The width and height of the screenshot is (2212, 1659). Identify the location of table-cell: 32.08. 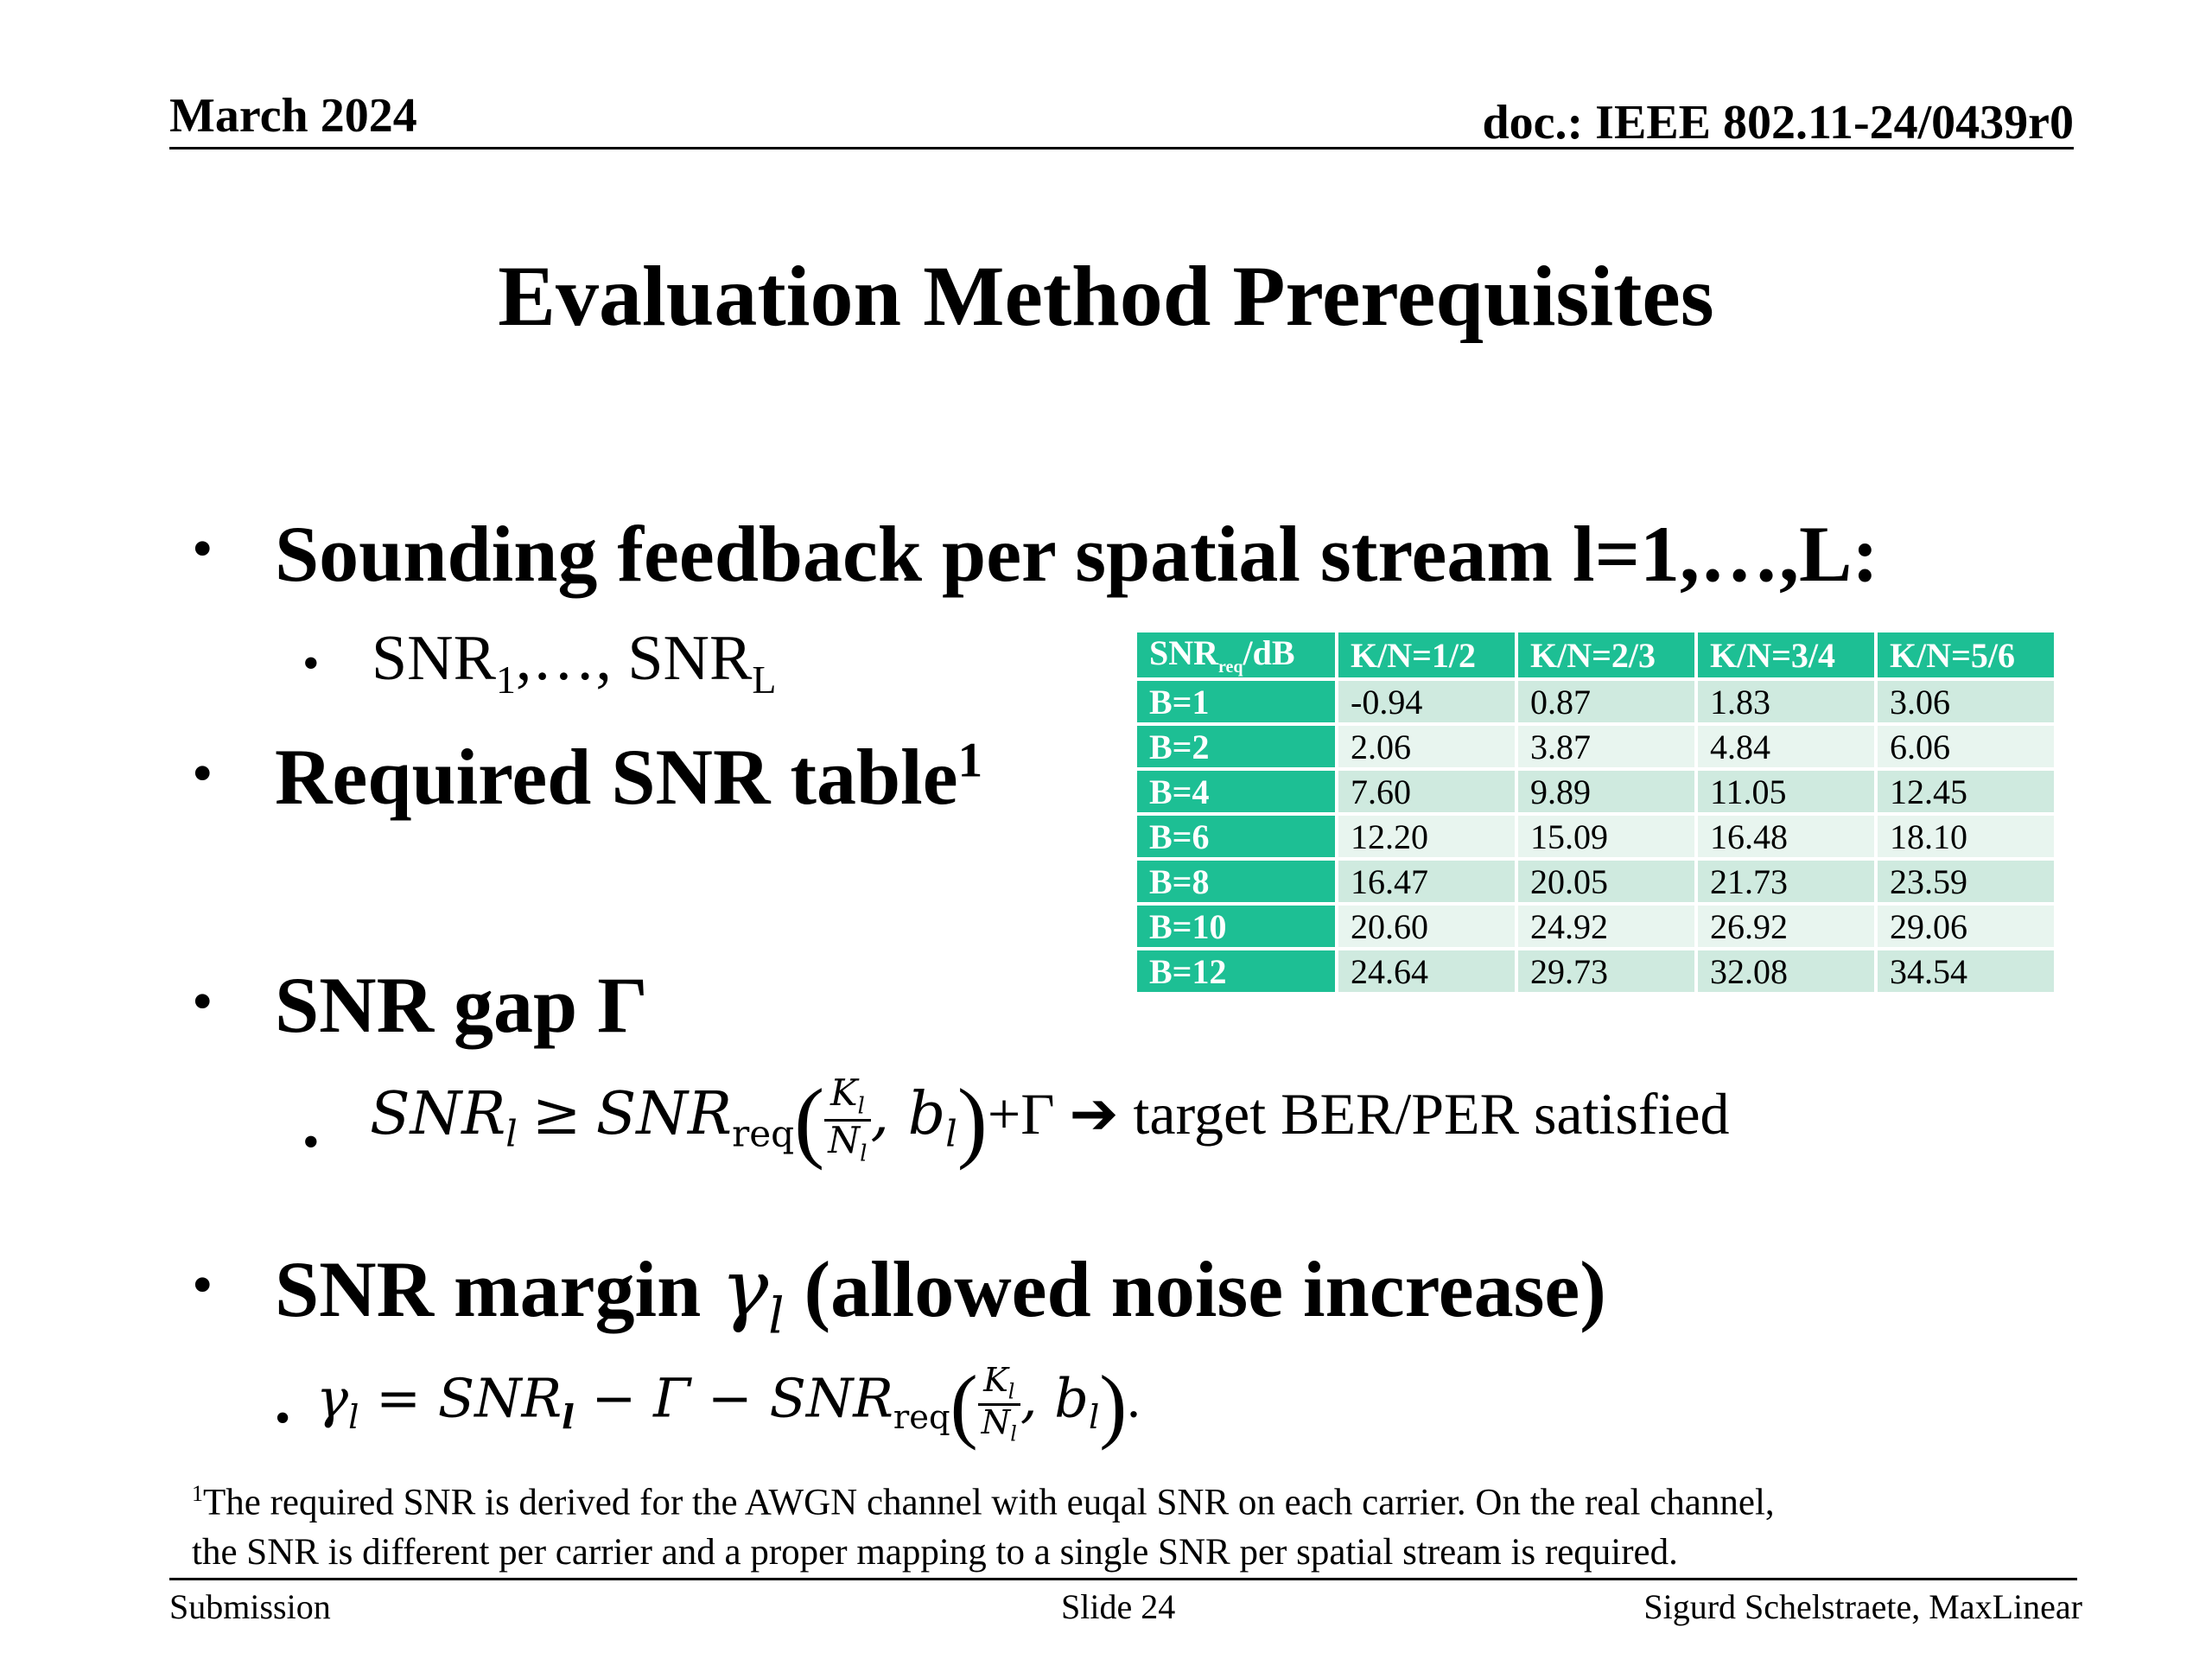
(1786, 971).